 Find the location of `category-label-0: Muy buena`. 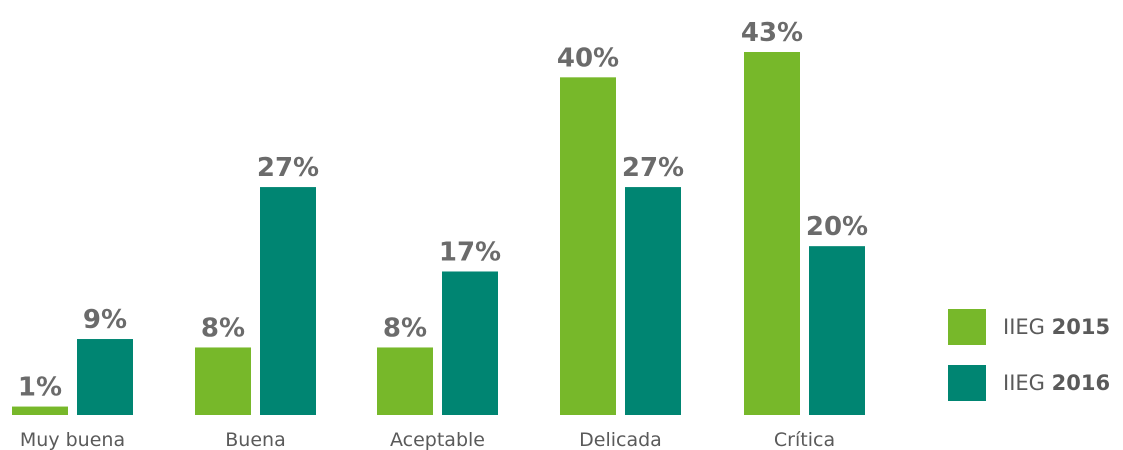

category-label-0: Muy buena is located at coordinates (72, 439).